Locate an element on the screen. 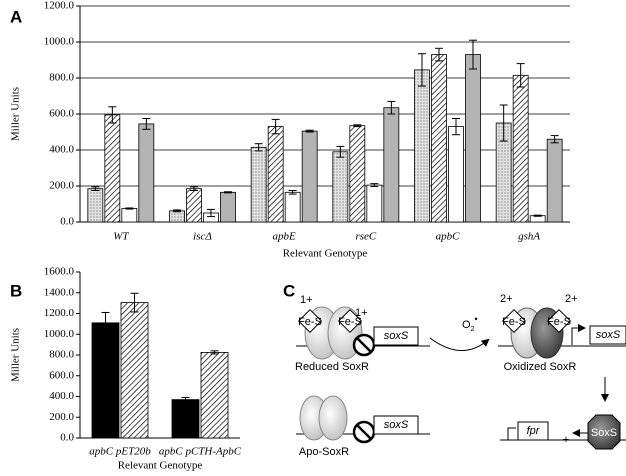  state-label: Apo-SoxR is located at coordinates (324, 452).